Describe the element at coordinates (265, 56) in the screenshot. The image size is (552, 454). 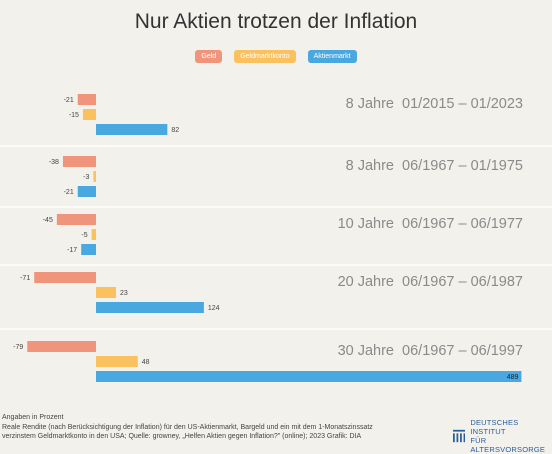
I see `legend-item-geldmarktkonto: Geldmarktkonto` at that location.